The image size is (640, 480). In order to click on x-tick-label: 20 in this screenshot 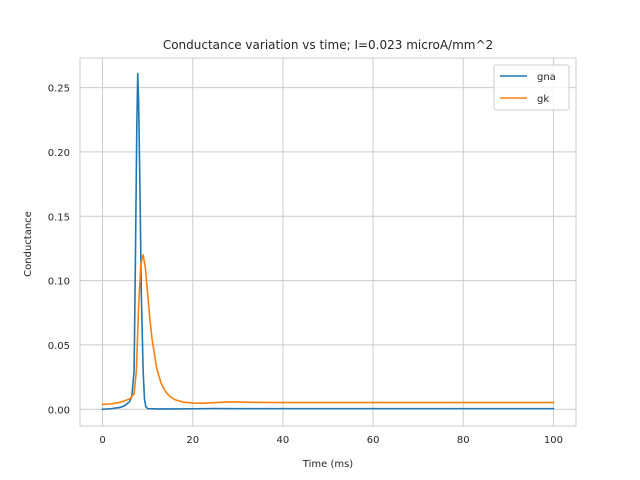, I will do `click(192, 440)`.